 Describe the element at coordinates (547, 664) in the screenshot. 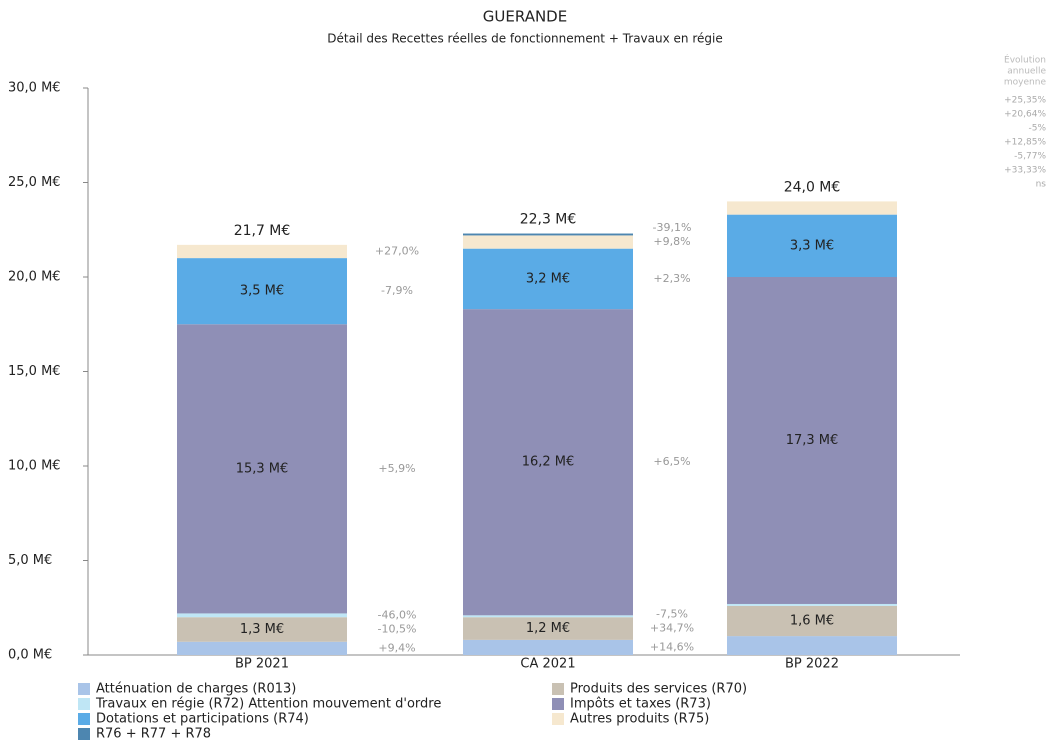

I see `x-tick-label: CA 2021` at that location.